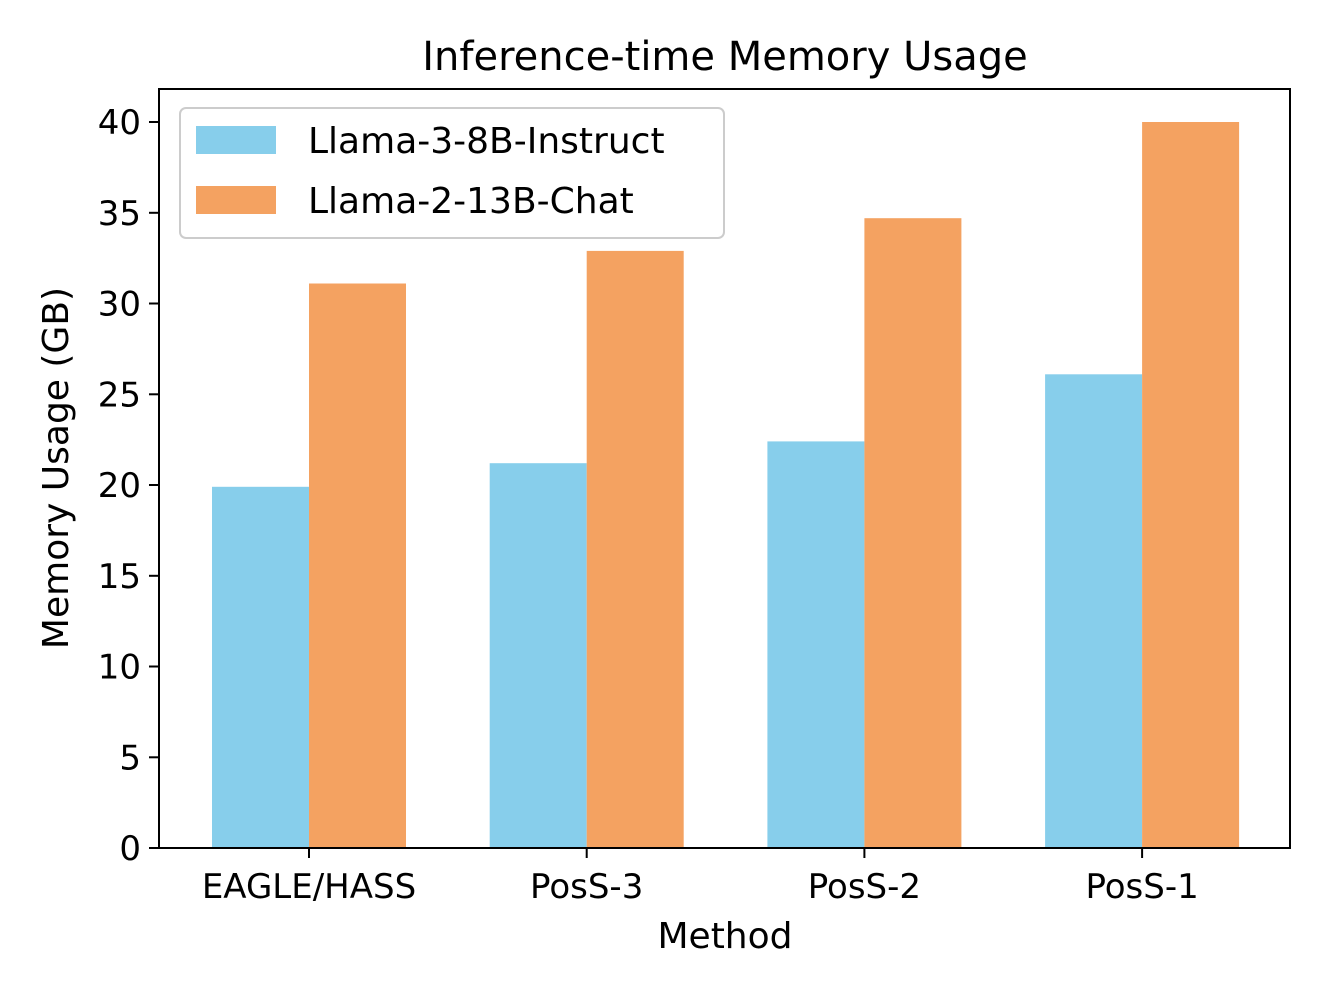  I want to click on legend-swatch-llama-3-8b-instruct, so click(236, 140).